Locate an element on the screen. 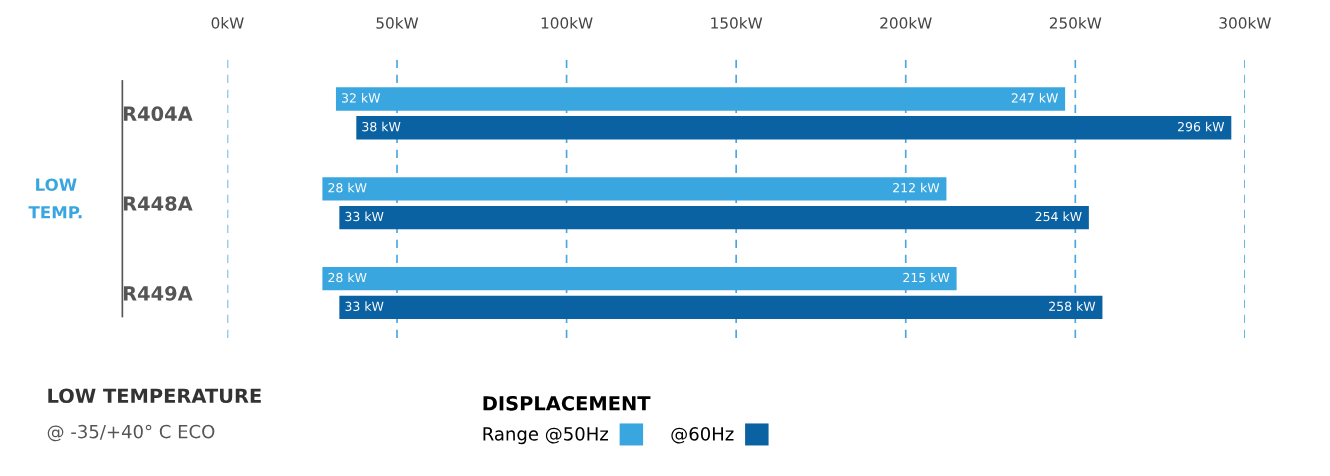 Image resolution: width=1330 pixels, height=476 pixels. text: LOW TEMP. is located at coordinates (55, 198).